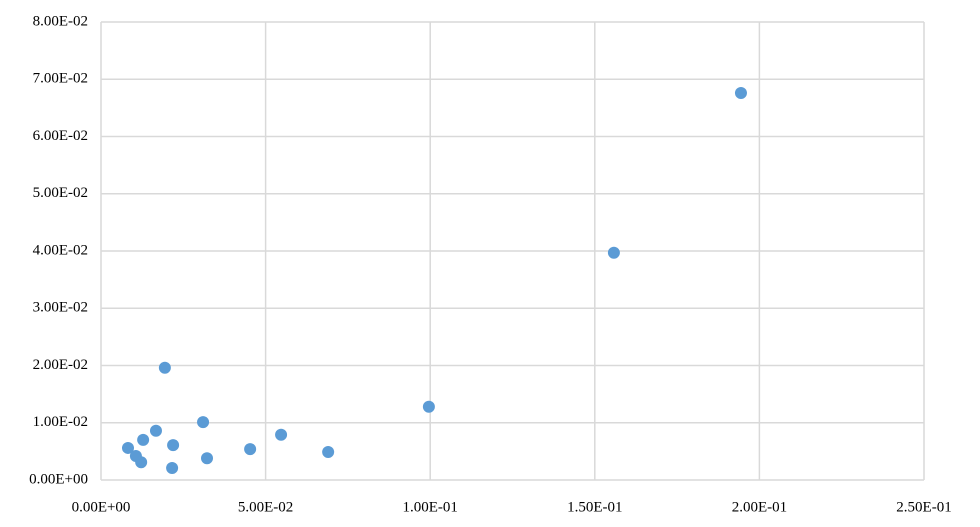 The width and height of the screenshot is (980, 527). What do you see at coordinates (594, 507) in the screenshot?
I see `x-tick-label: 1.50E-01` at bounding box center [594, 507].